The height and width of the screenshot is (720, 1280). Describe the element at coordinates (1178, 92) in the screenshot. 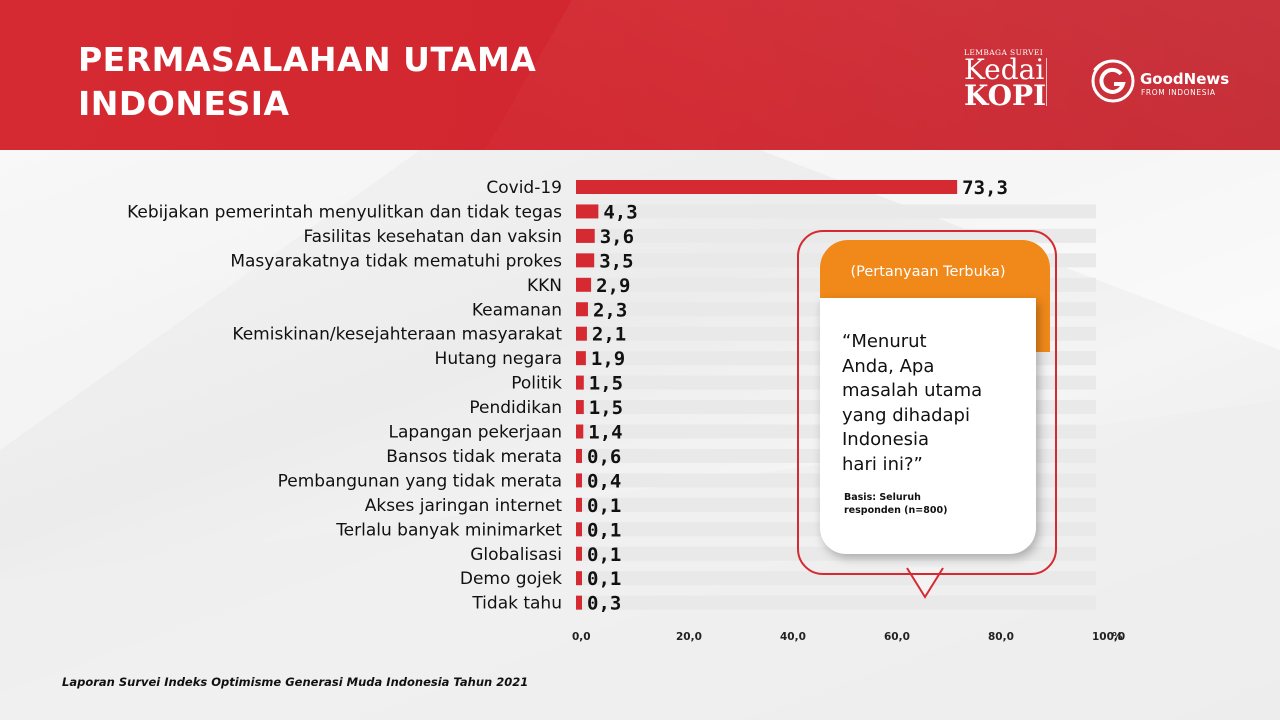

I see `goodnews-sub: FROM INDONESIA` at that location.